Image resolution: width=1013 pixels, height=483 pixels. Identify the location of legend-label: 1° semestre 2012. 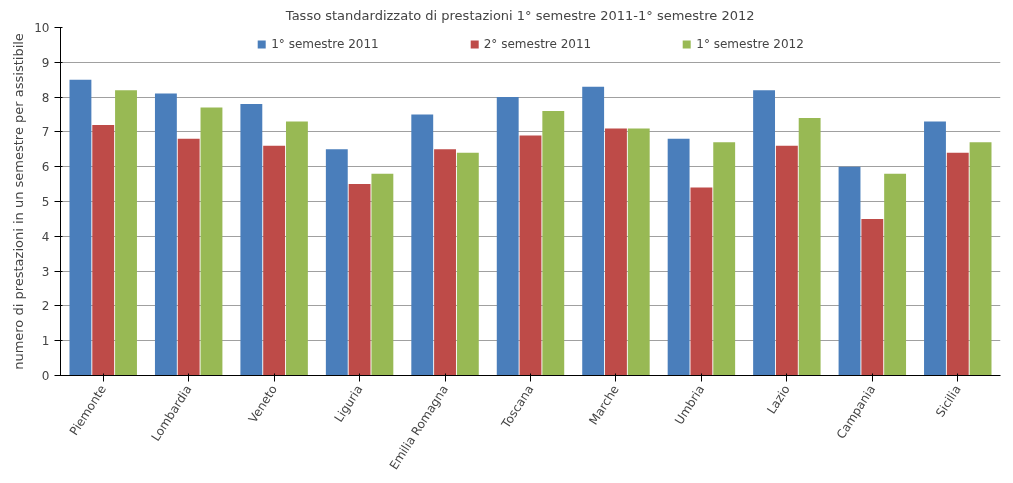
(750, 44).